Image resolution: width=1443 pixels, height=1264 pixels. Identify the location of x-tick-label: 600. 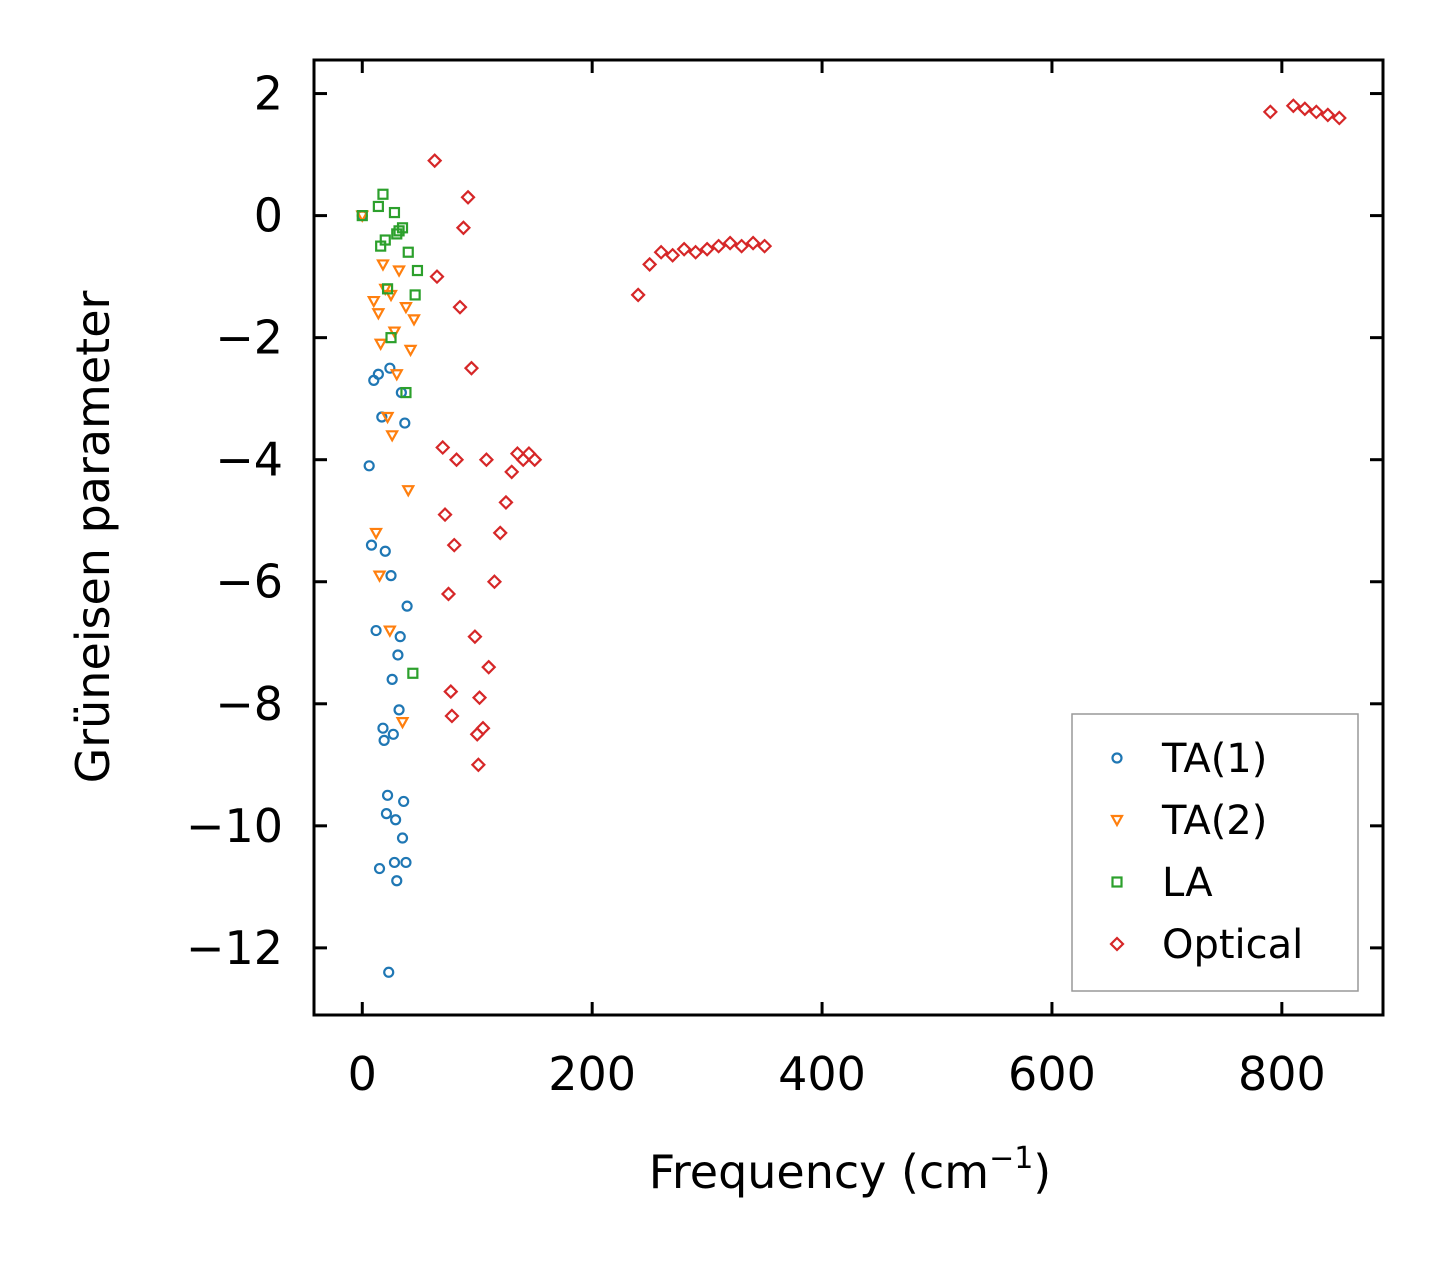
(1052, 1074).